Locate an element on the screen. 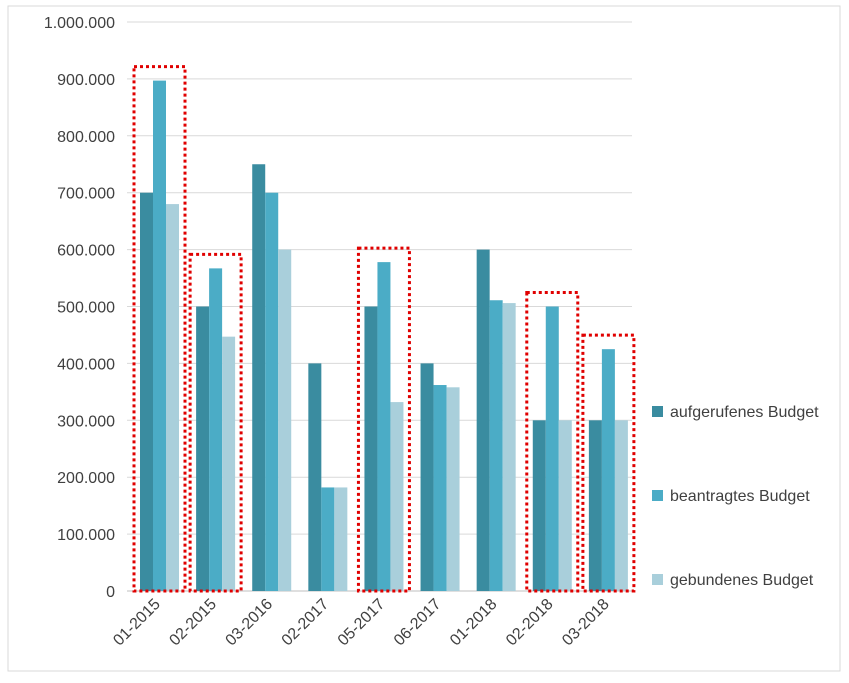 This screenshot has height=683, width=849. x-tick-label: 03-2016 is located at coordinates (250, 623).